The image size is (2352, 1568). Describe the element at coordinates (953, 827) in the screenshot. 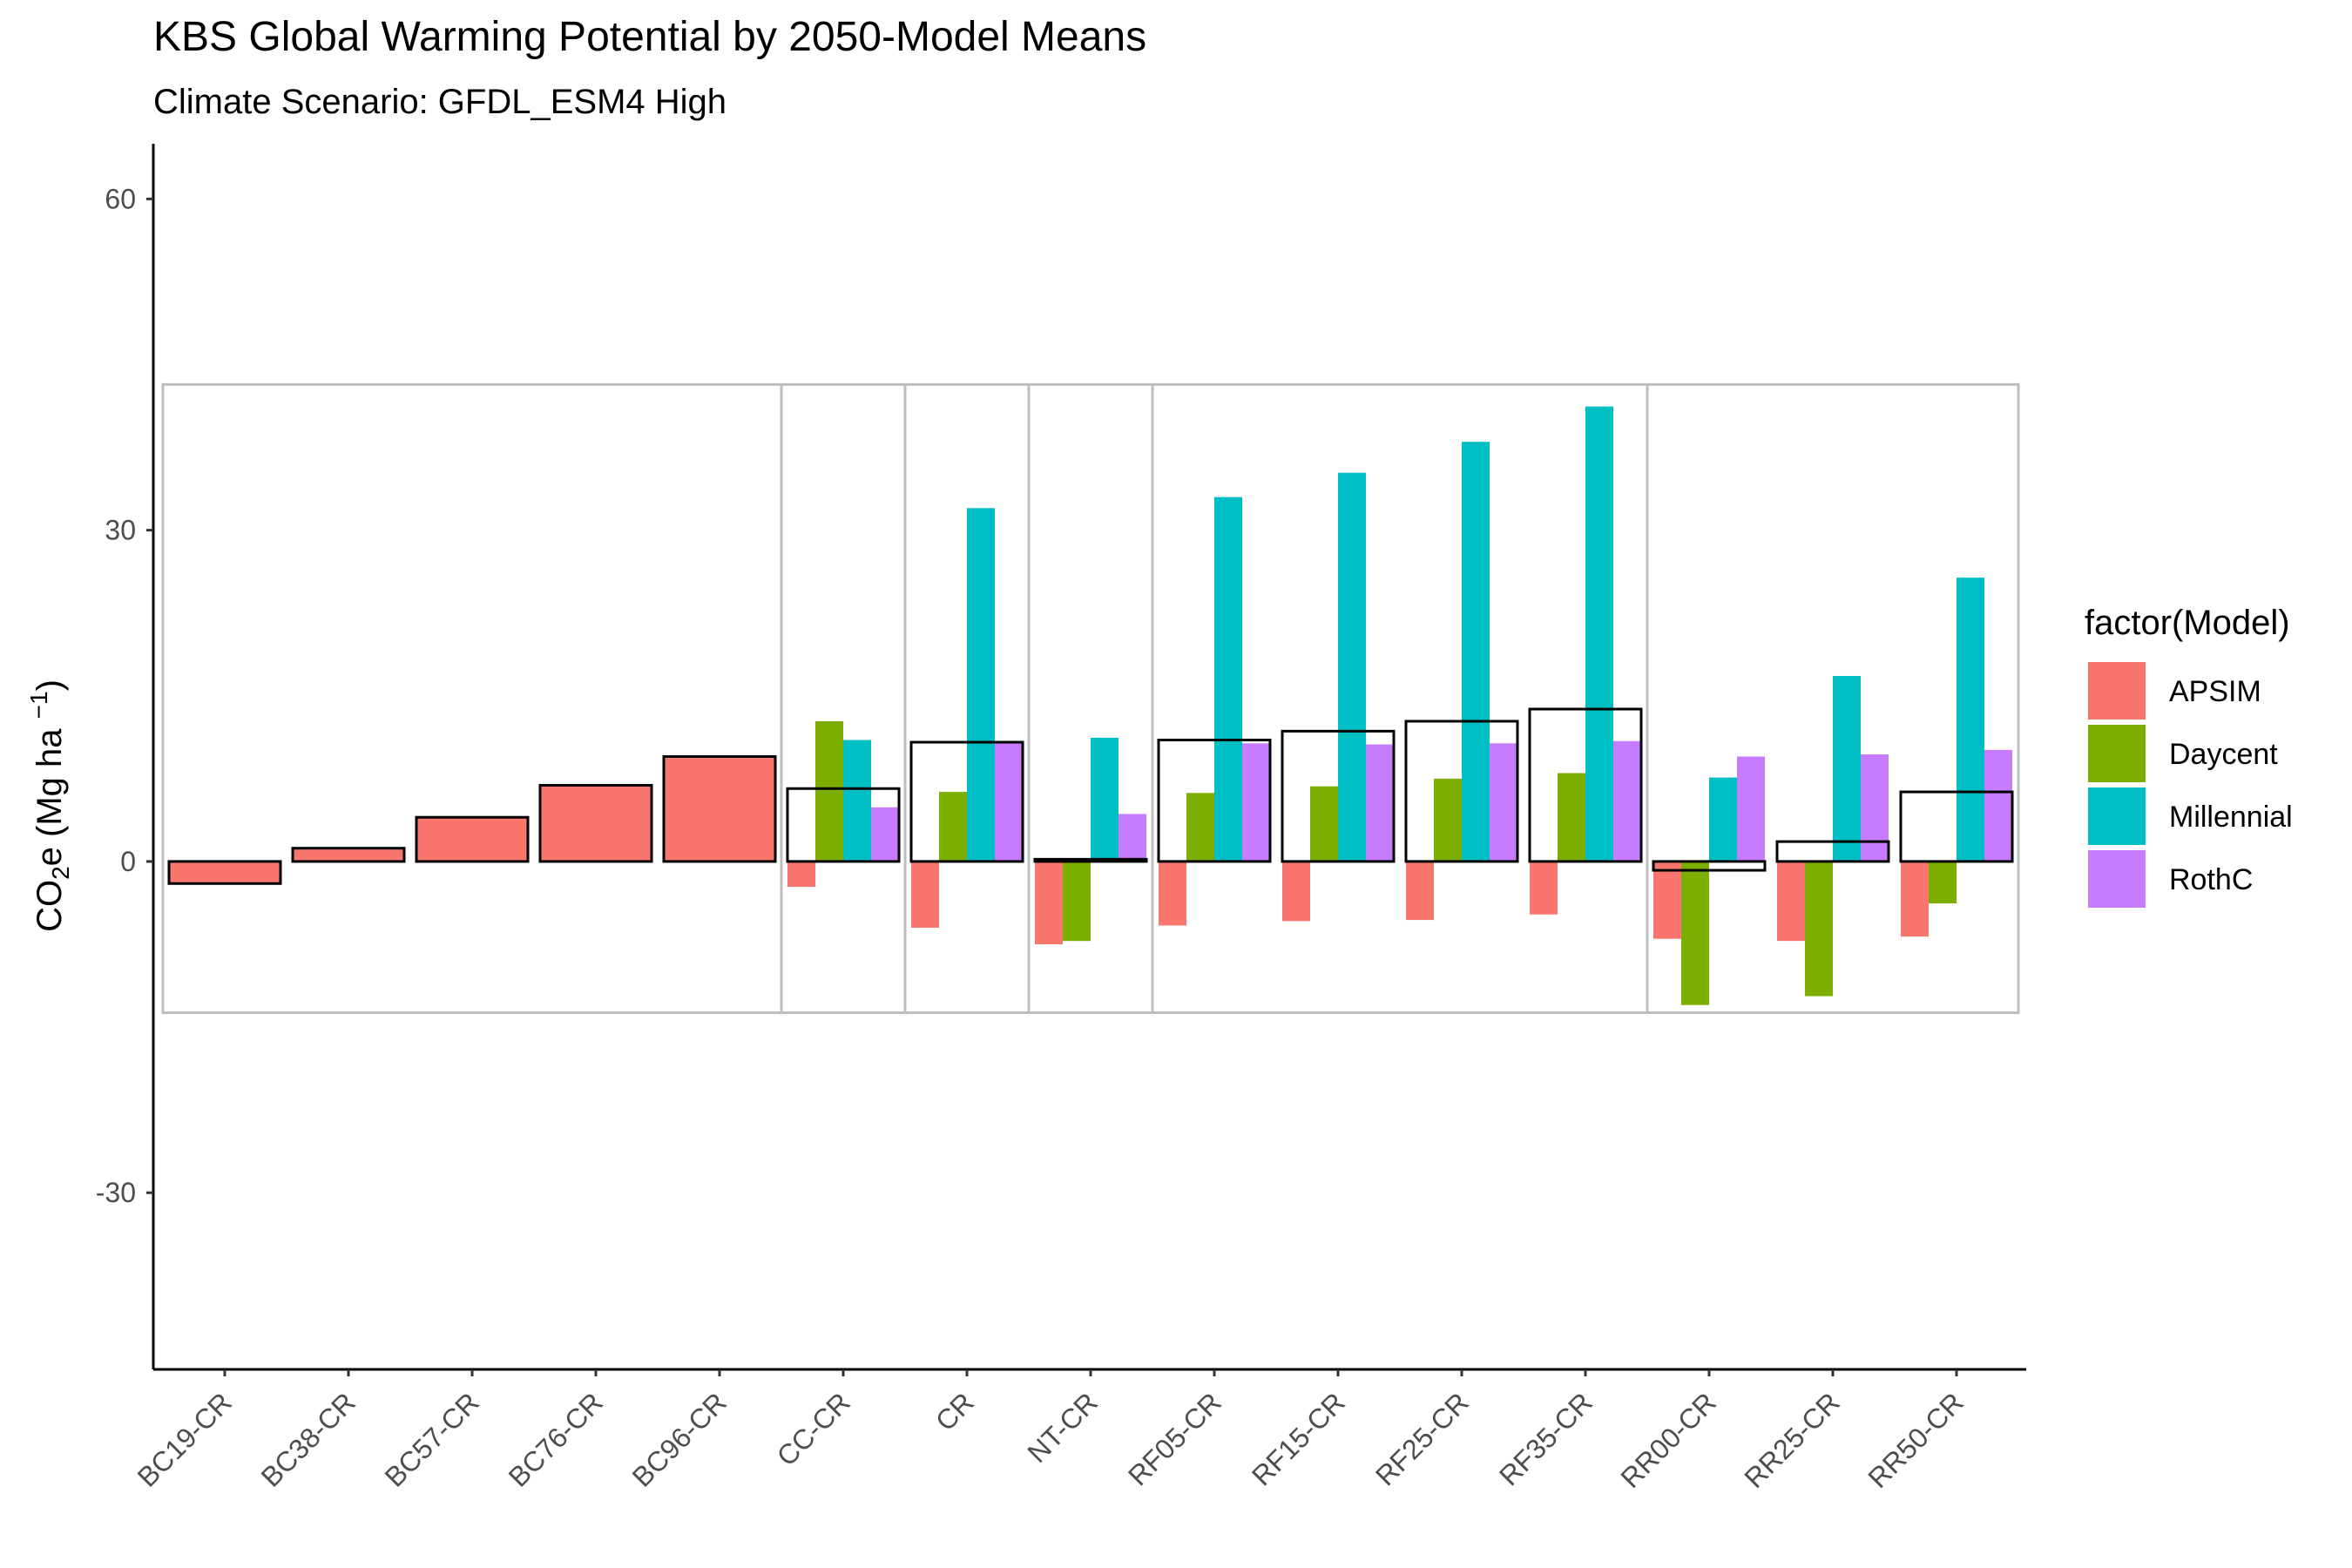

I see `bar-cr-daycent` at that location.